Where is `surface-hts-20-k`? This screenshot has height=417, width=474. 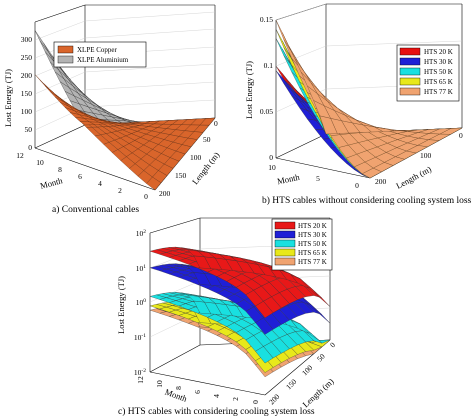 surface-hts-20-k is located at coordinates (240, 282).